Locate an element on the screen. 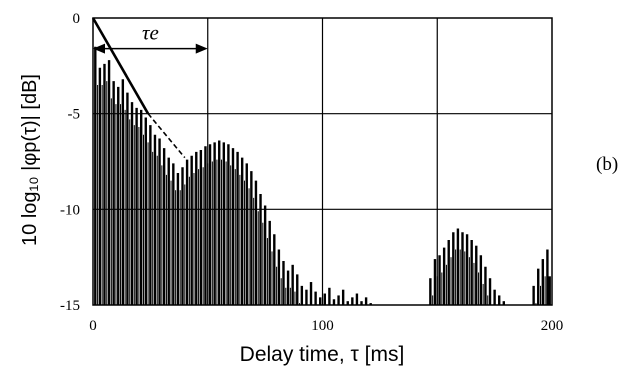 The width and height of the screenshot is (640, 378). tau-e-annotation: τe is located at coordinates (150, 37).